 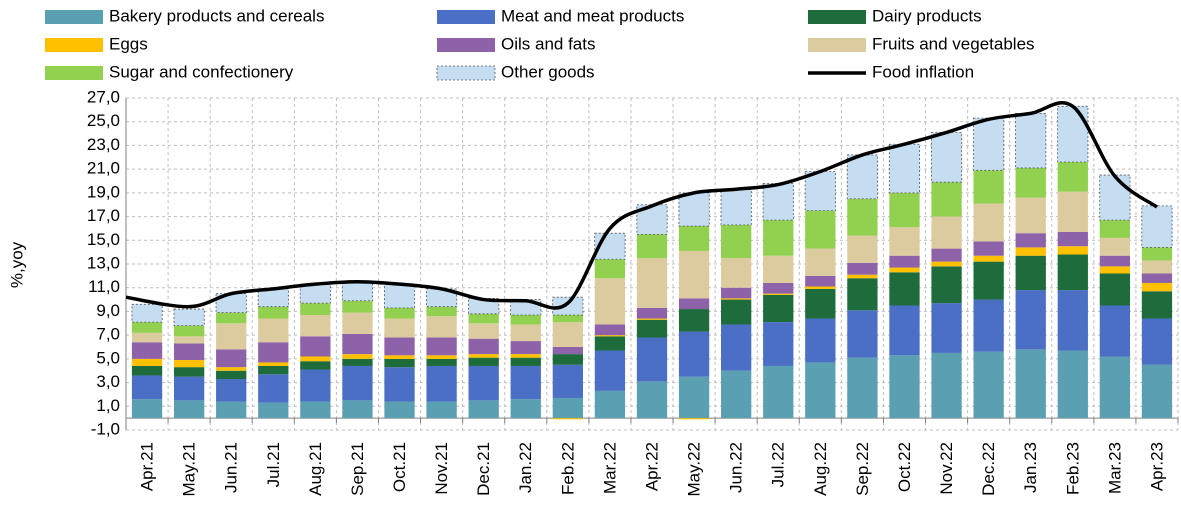 I want to click on x-tick-label: Mar.23, so click(x=1114, y=468).